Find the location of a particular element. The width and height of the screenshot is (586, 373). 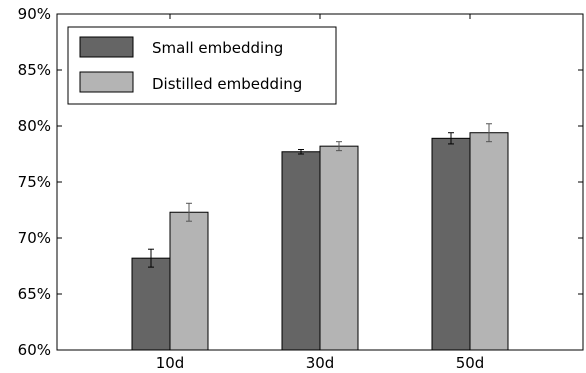

y-tick-label: 75% is located at coordinates (34, 182).